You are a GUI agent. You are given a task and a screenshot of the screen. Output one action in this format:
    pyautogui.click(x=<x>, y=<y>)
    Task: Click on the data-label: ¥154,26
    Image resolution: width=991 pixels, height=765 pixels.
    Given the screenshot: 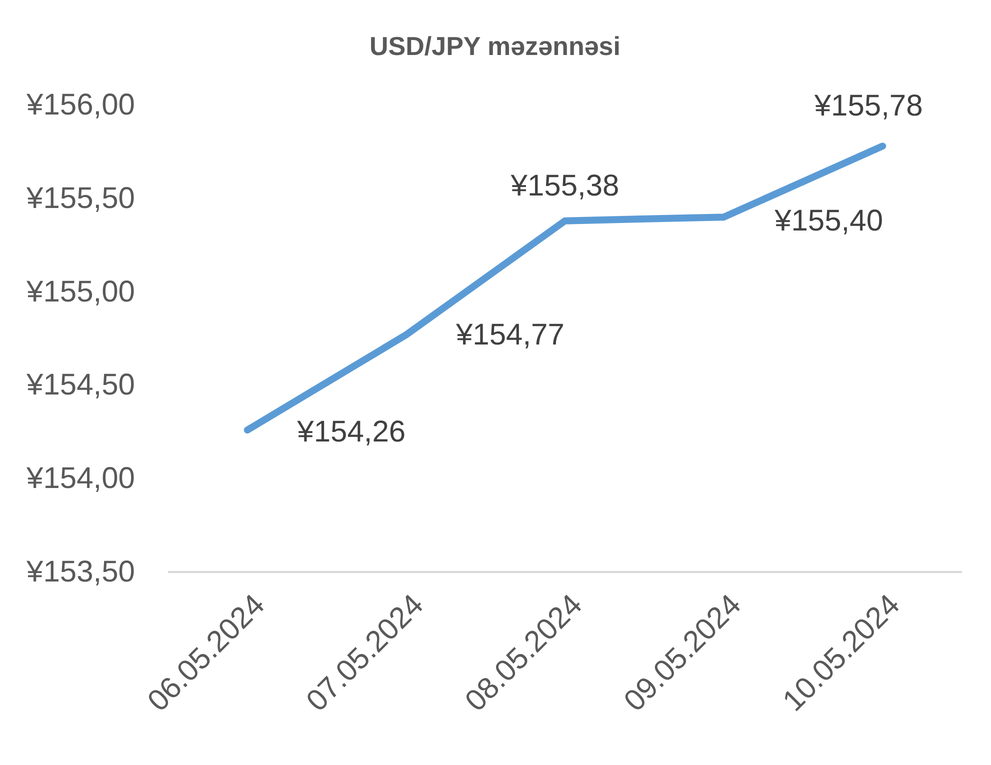 What is the action you would take?
    pyautogui.click(x=351, y=432)
    